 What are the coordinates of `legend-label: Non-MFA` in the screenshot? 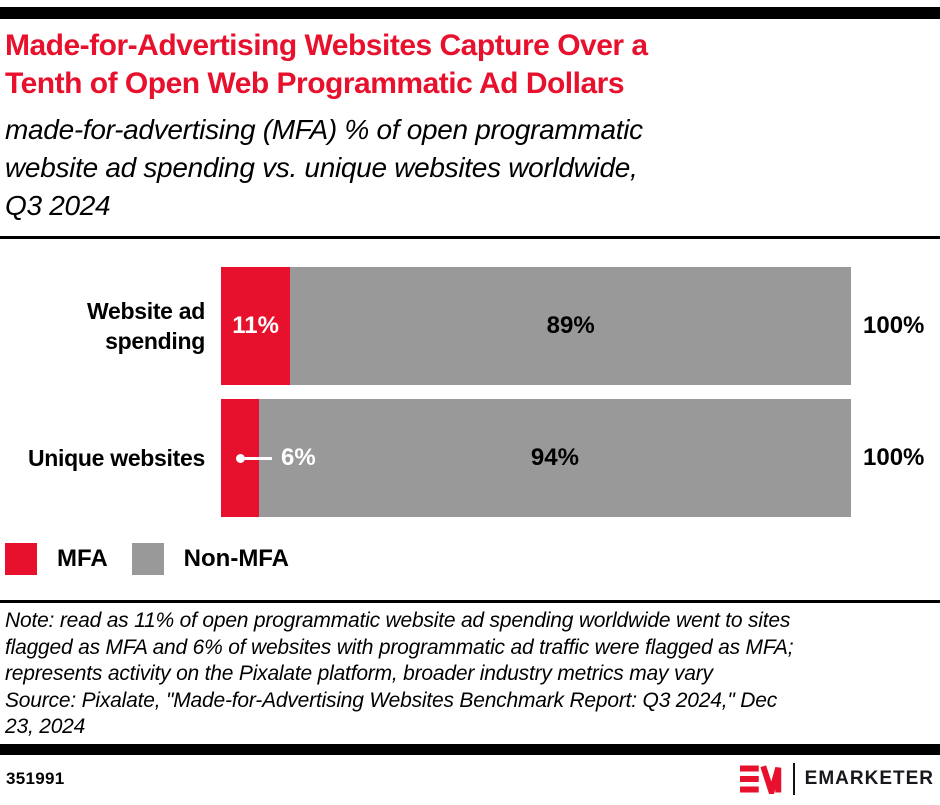 It's located at (236, 558).